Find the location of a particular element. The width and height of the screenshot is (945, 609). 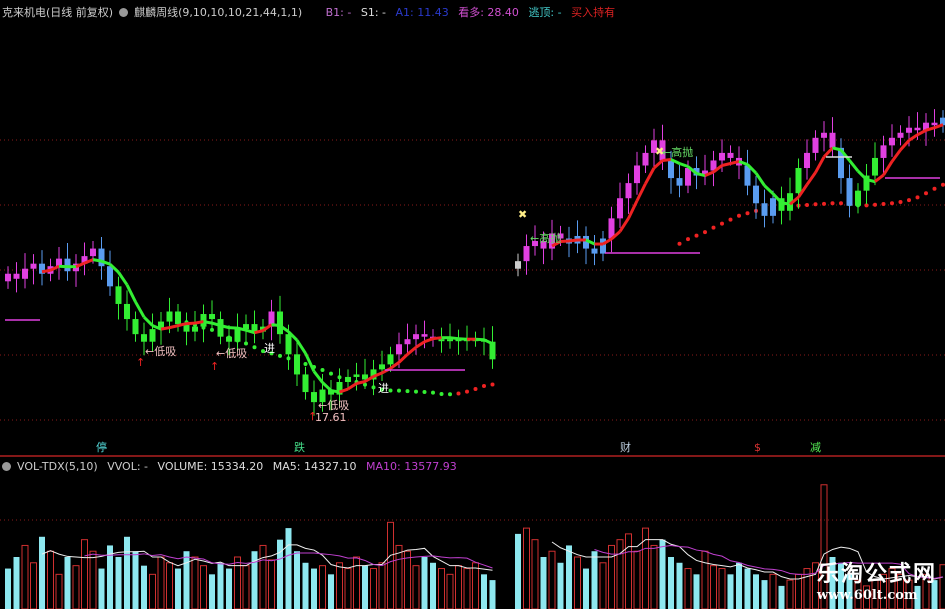

vvol-value: VVOL: - is located at coordinates (128, 466).